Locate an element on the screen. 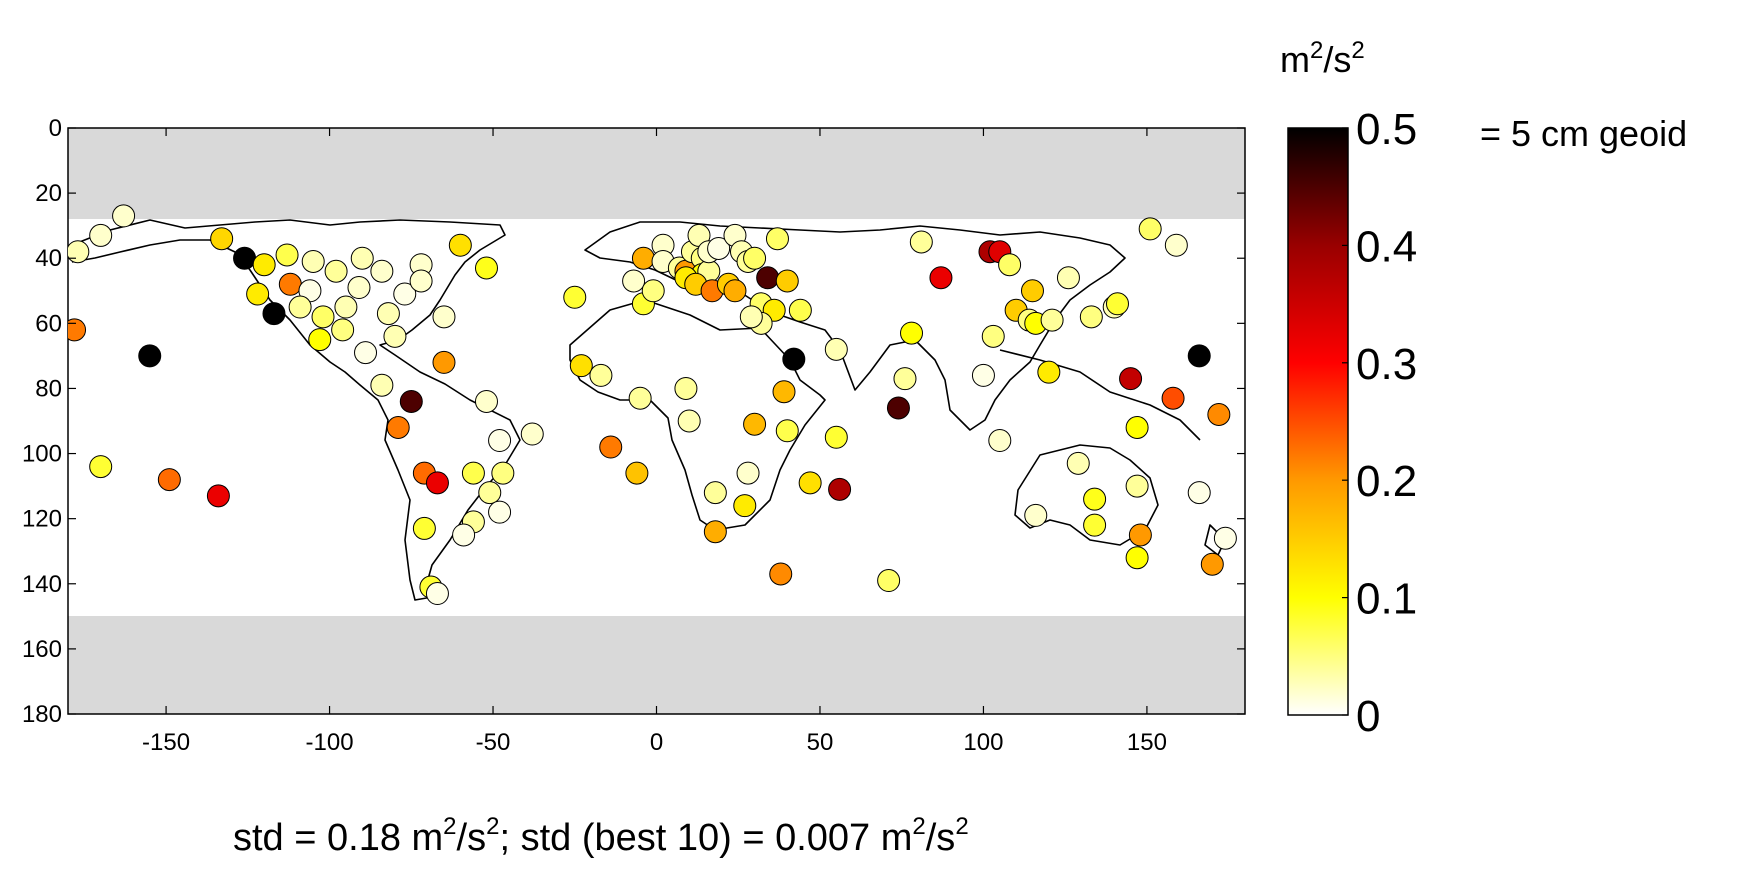 The width and height of the screenshot is (1738, 882). y-tick-label: 180 is located at coordinates (42, 714).